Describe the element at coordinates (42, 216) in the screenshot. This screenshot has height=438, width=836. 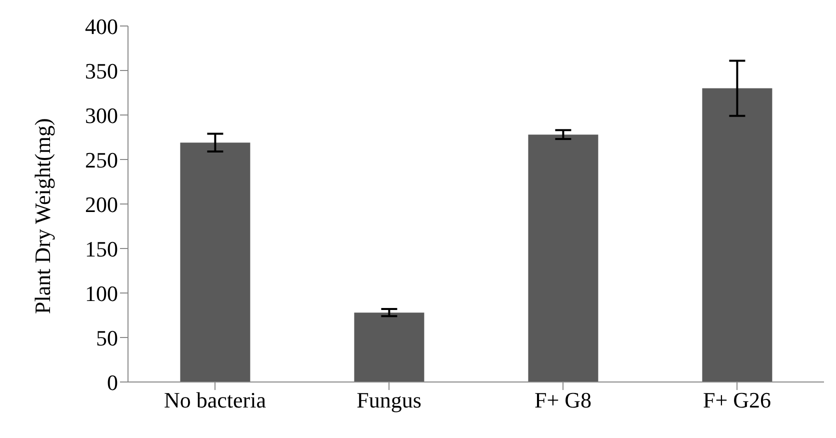
I see `y-axis-title: Plant Dry Weight(mg)` at that location.